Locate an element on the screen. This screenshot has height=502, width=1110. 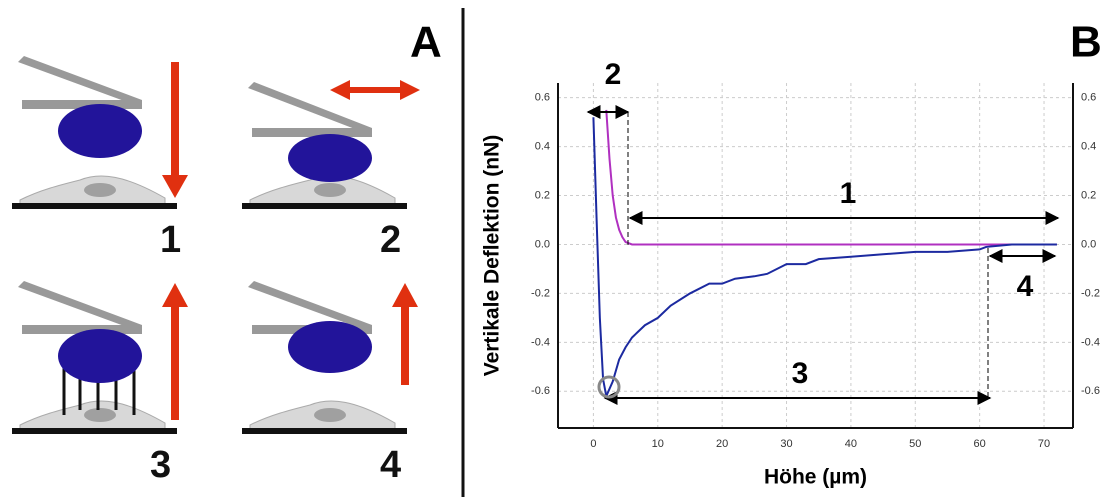
y-tick-label: 0.2 is located at coordinates (542, 195).